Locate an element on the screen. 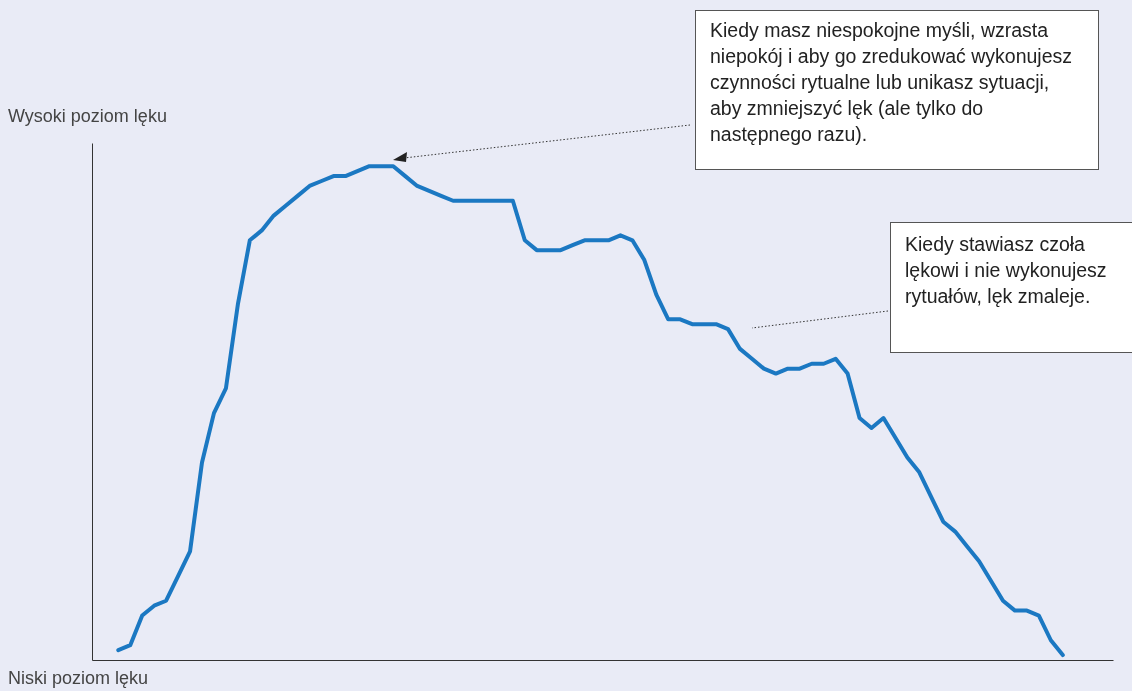 Image resolution: width=1132 pixels, height=691 pixels. callout-box: Kiedy masz niespokojne myśli, wzrasta niepokój i aby go zredukować wykonujesz czynności rytualne lub unikasz sytuacji, aby zmniejszyć lęk (ale tylko do następnego razu). is located at coordinates (897, 90).